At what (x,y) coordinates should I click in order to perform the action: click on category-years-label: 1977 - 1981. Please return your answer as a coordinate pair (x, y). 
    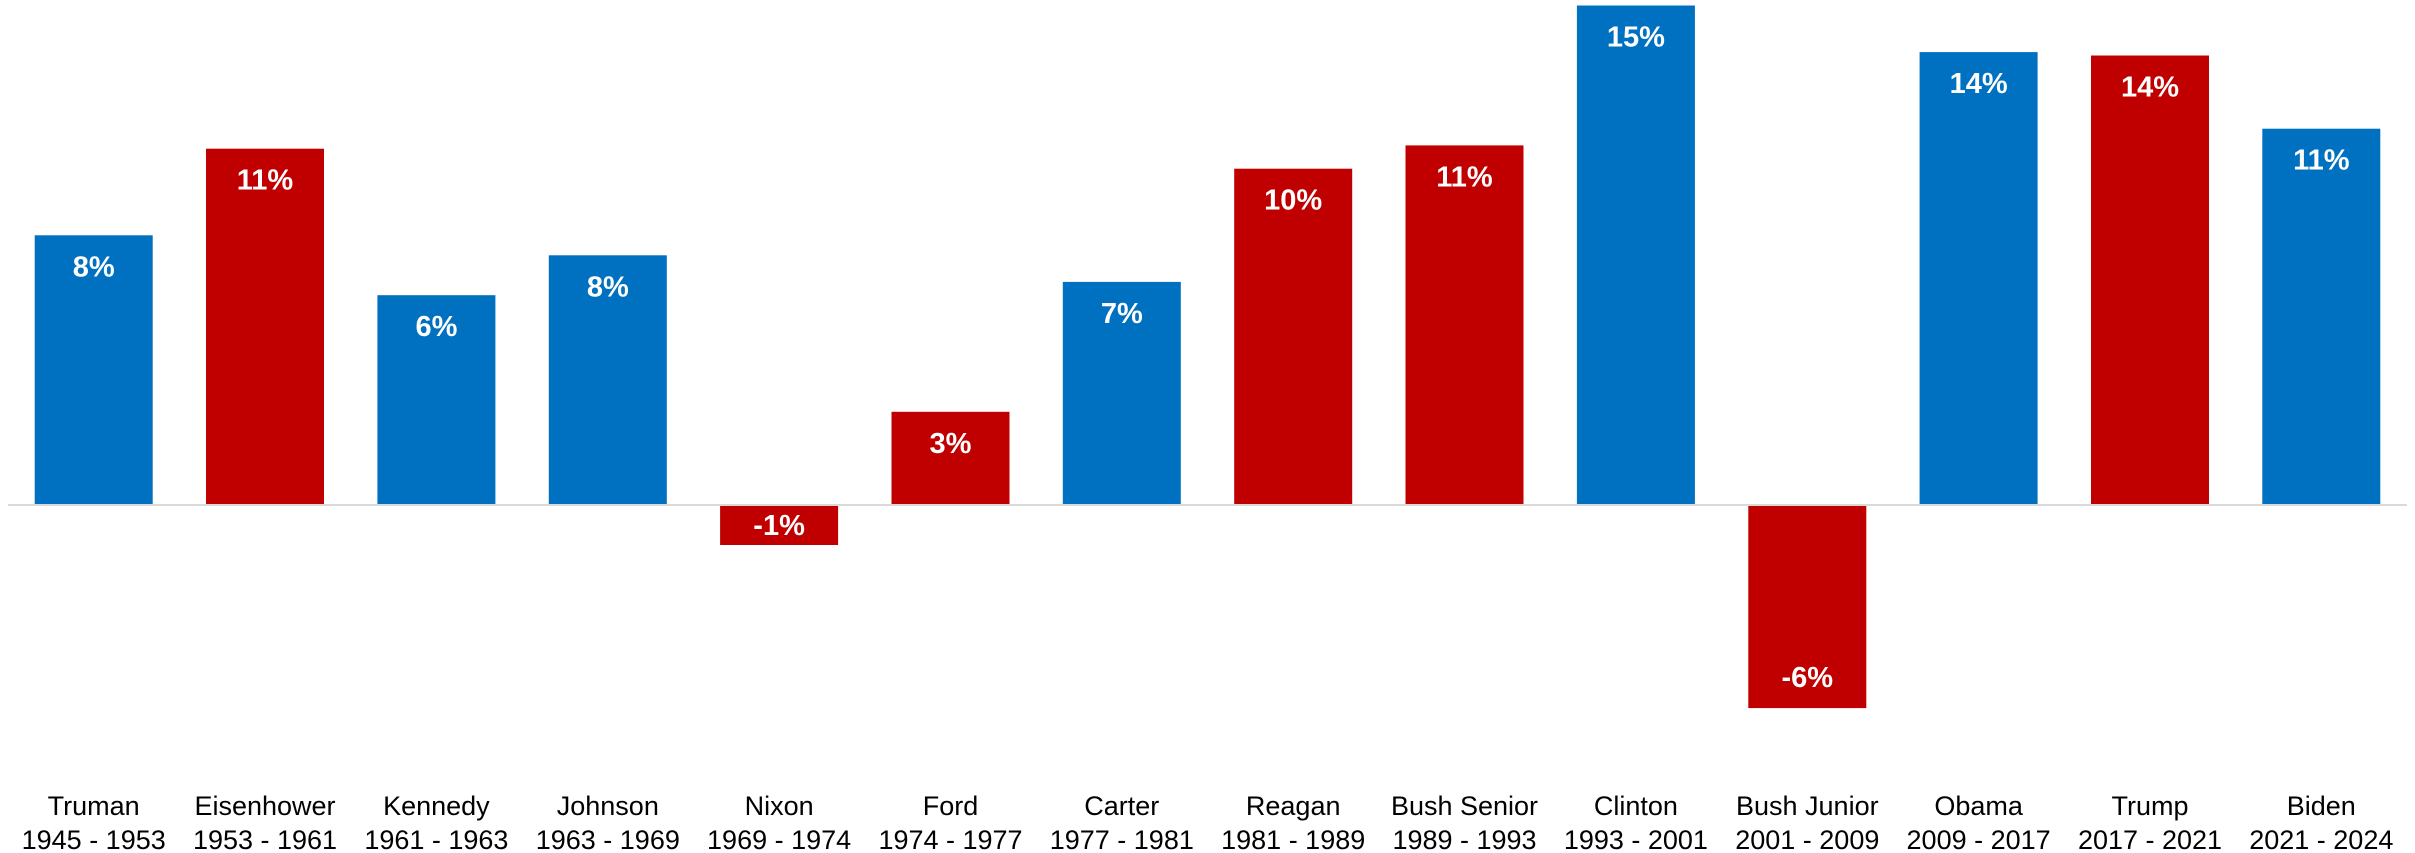
    Looking at the image, I should click on (1122, 839).